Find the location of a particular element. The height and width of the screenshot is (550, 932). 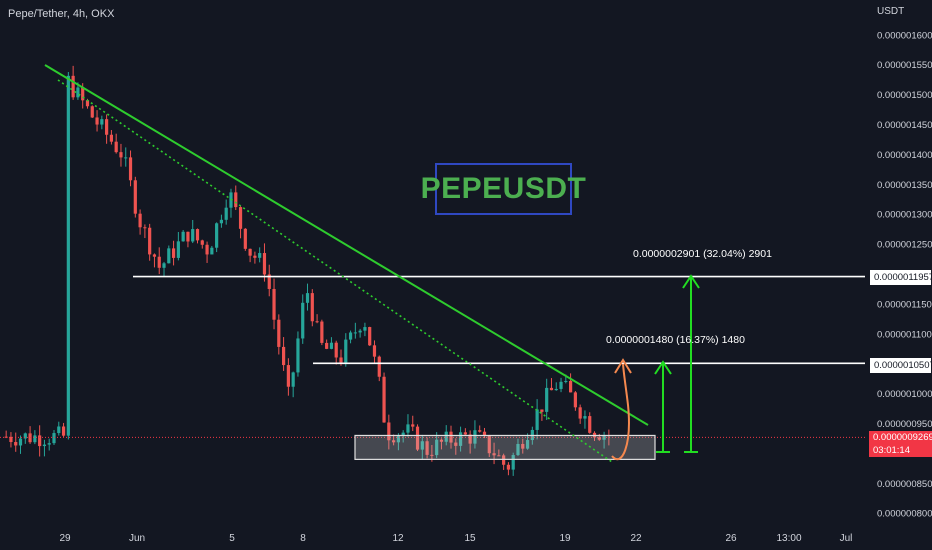

projection-arrow is located at coordinates (620, 412).